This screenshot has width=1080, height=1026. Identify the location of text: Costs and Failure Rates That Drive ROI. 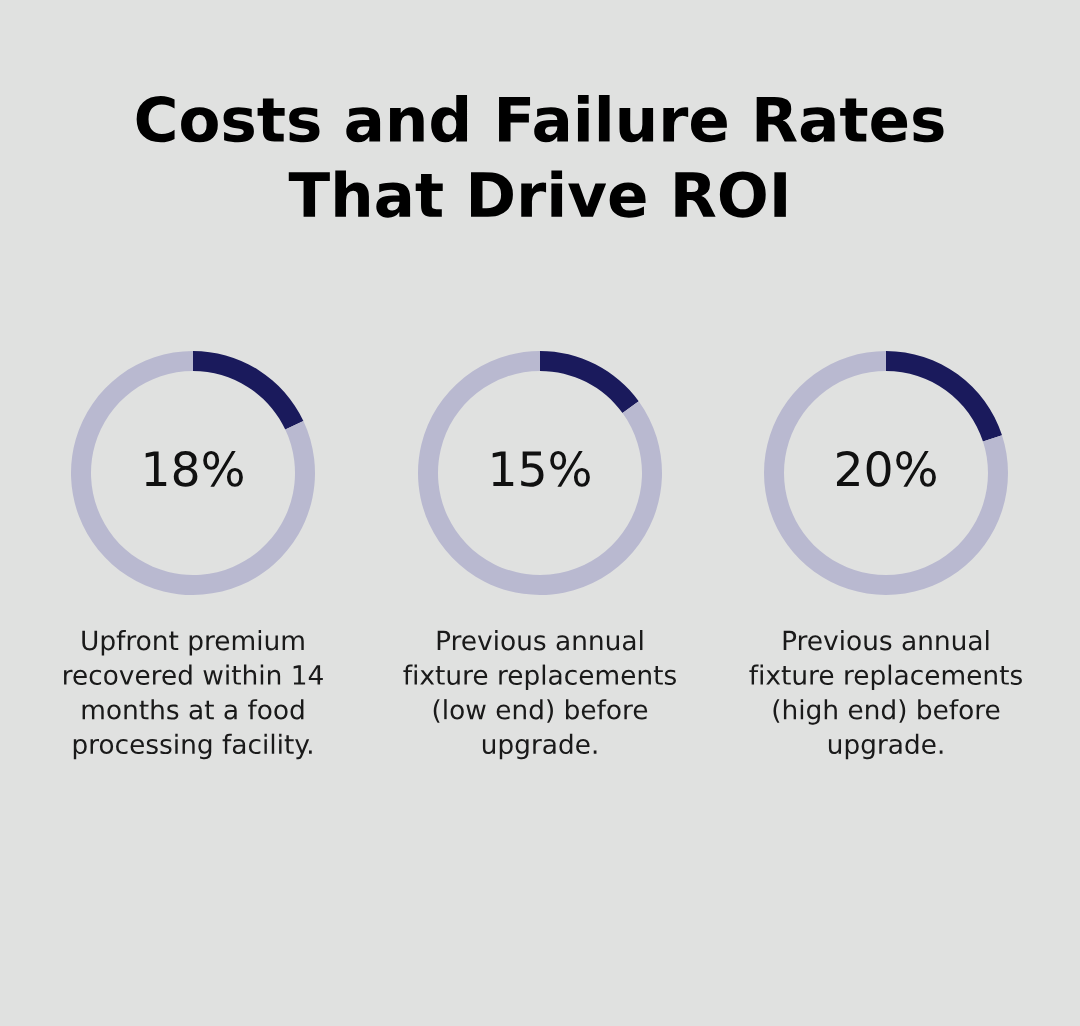
(540, 156).